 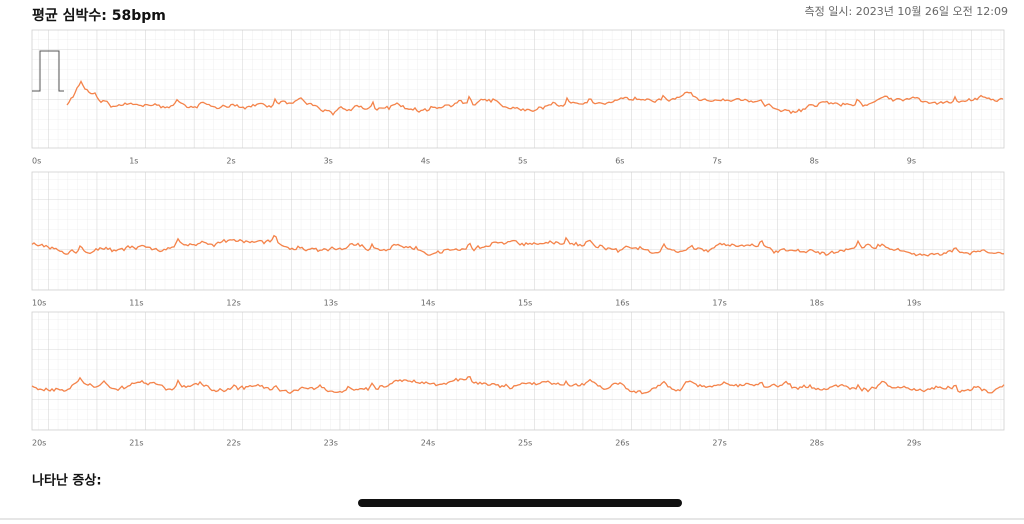 I want to click on time-label: 5s, so click(x=522, y=161).